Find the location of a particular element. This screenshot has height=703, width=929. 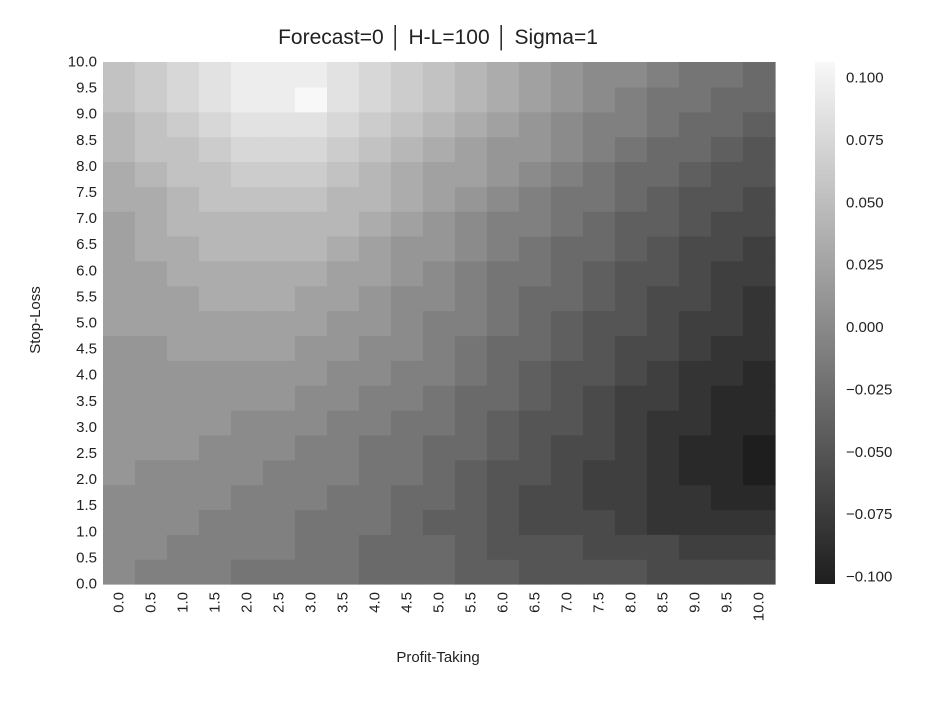

x-tick-label: 2.0 is located at coordinates (247, 602).